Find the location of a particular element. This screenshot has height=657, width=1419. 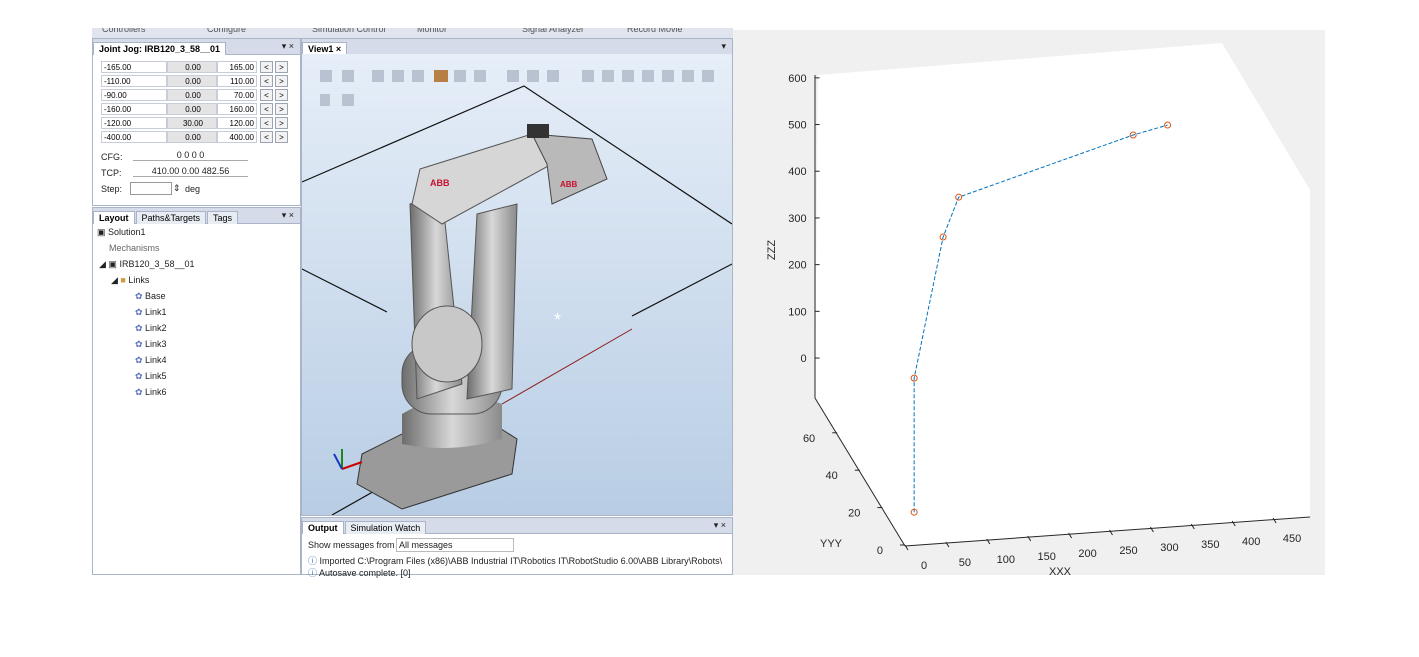

cfg-label: CFG: is located at coordinates (112, 157).